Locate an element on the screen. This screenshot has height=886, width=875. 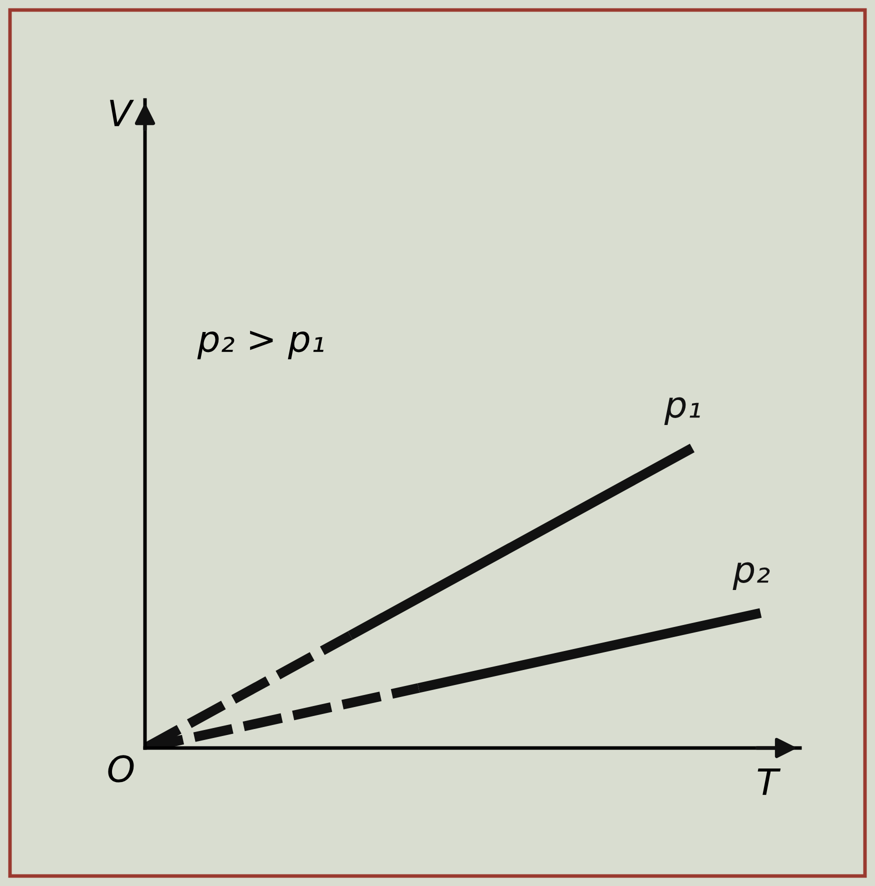
text: p₂ > p₁ is located at coordinates (260, 345).